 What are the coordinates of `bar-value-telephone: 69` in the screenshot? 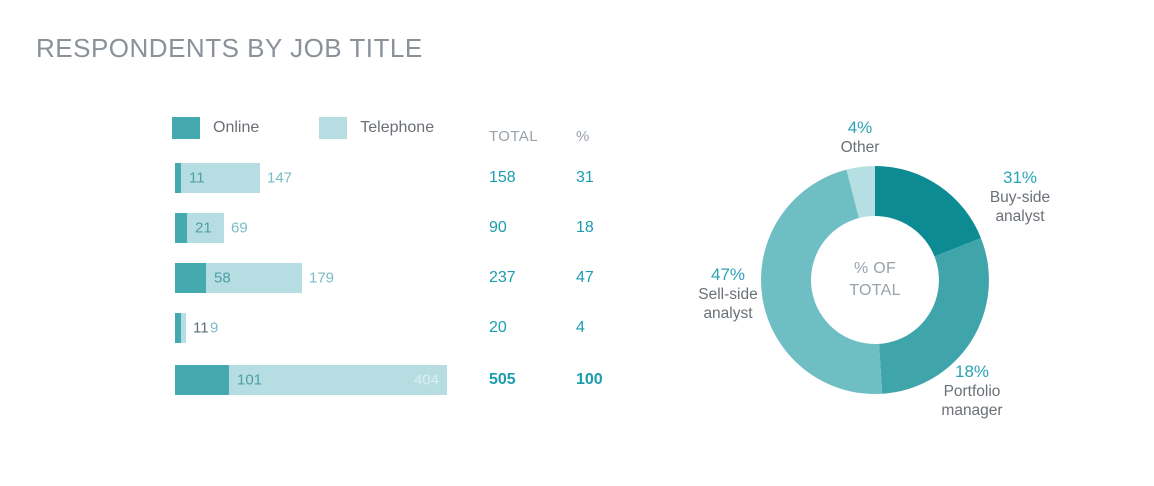 It's located at (239, 228).